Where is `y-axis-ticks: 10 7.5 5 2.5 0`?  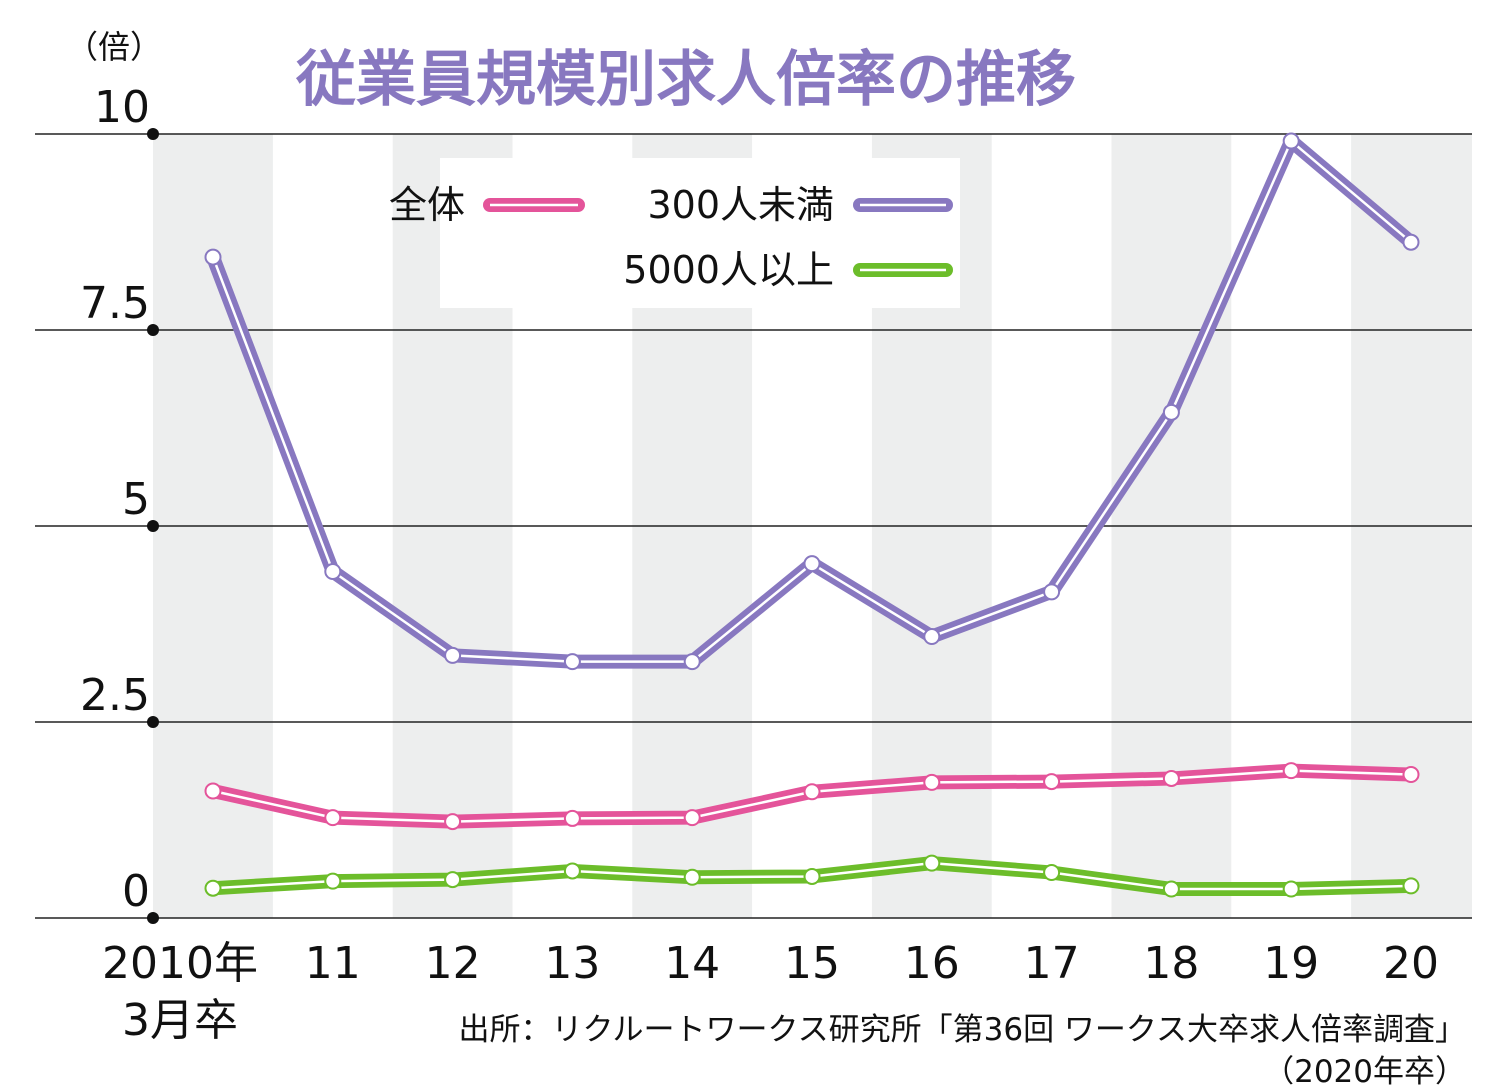
y-axis-ticks: 10 7.5 5 2.5 0 is located at coordinates (115, 499).